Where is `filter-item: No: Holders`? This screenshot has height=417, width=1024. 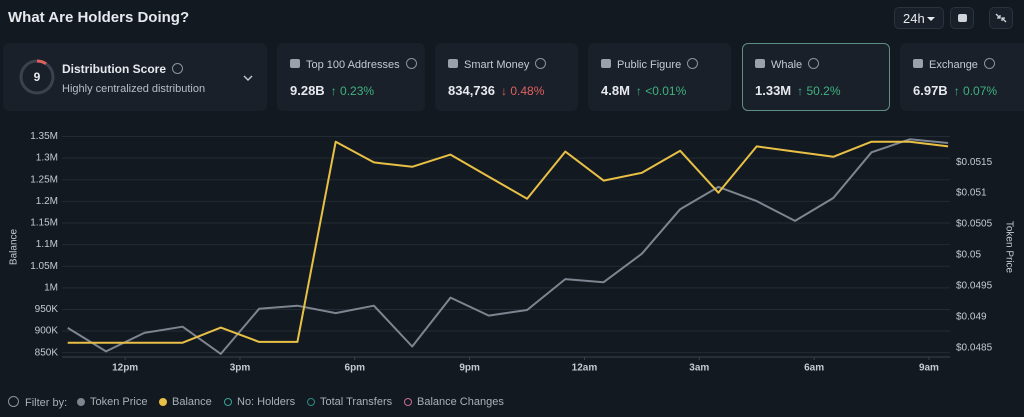 filter-item: No: Holders is located at coordinates (259, 402).